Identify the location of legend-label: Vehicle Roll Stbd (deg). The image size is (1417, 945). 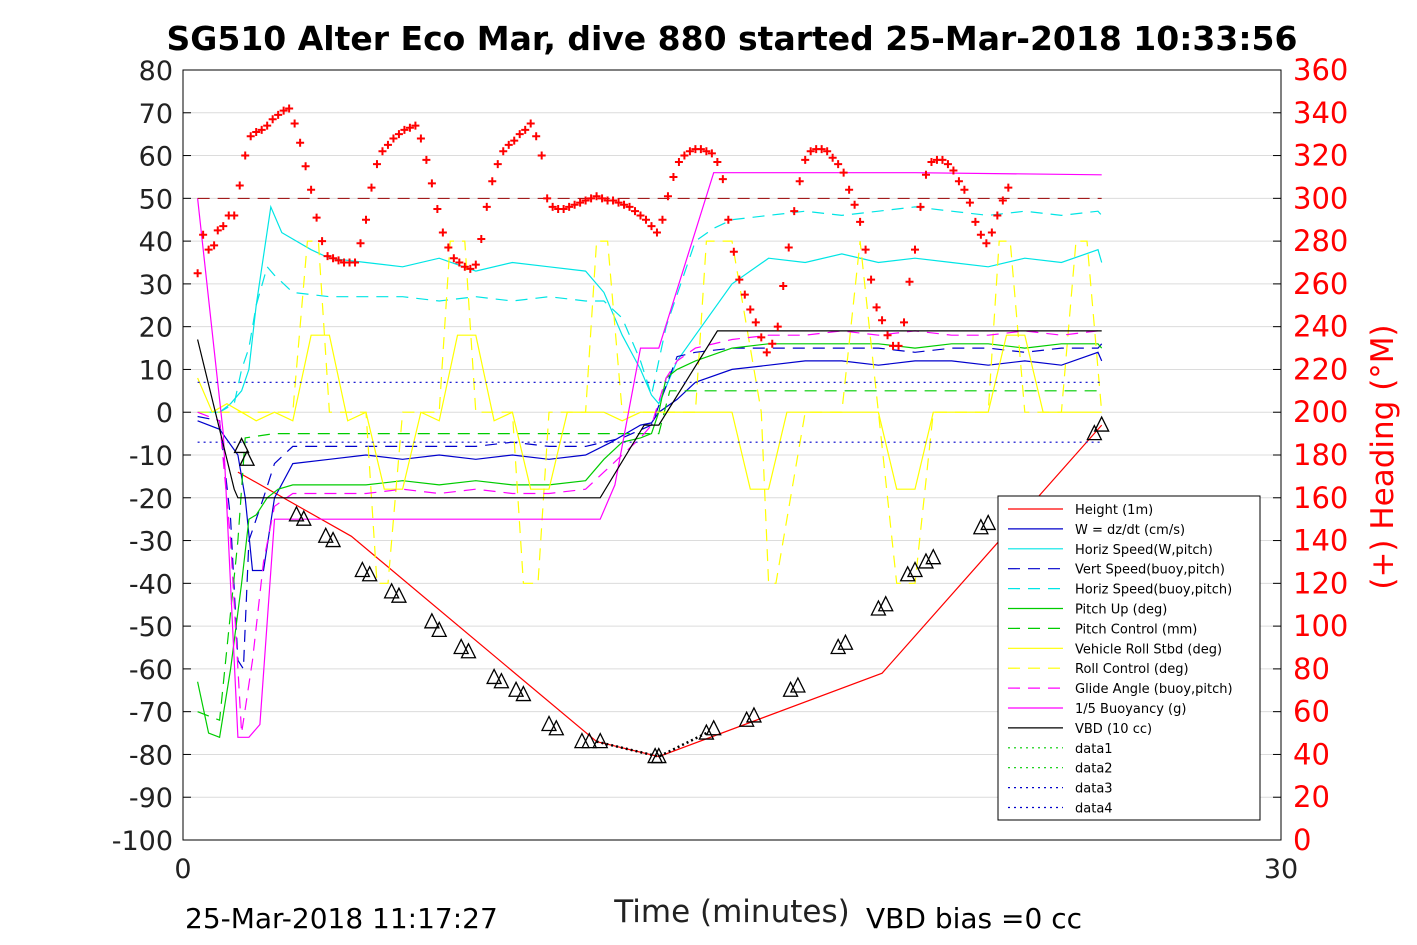
(1148, 649).